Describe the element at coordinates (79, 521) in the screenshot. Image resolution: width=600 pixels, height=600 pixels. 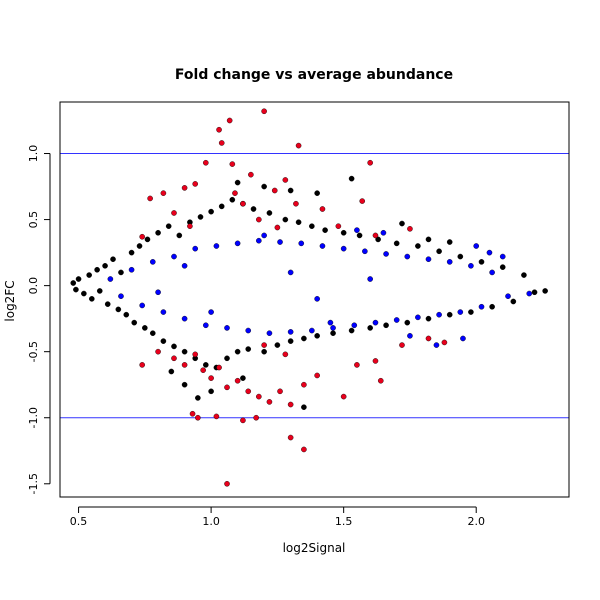
I see `x-tick-label-0: 0.5` at that location.